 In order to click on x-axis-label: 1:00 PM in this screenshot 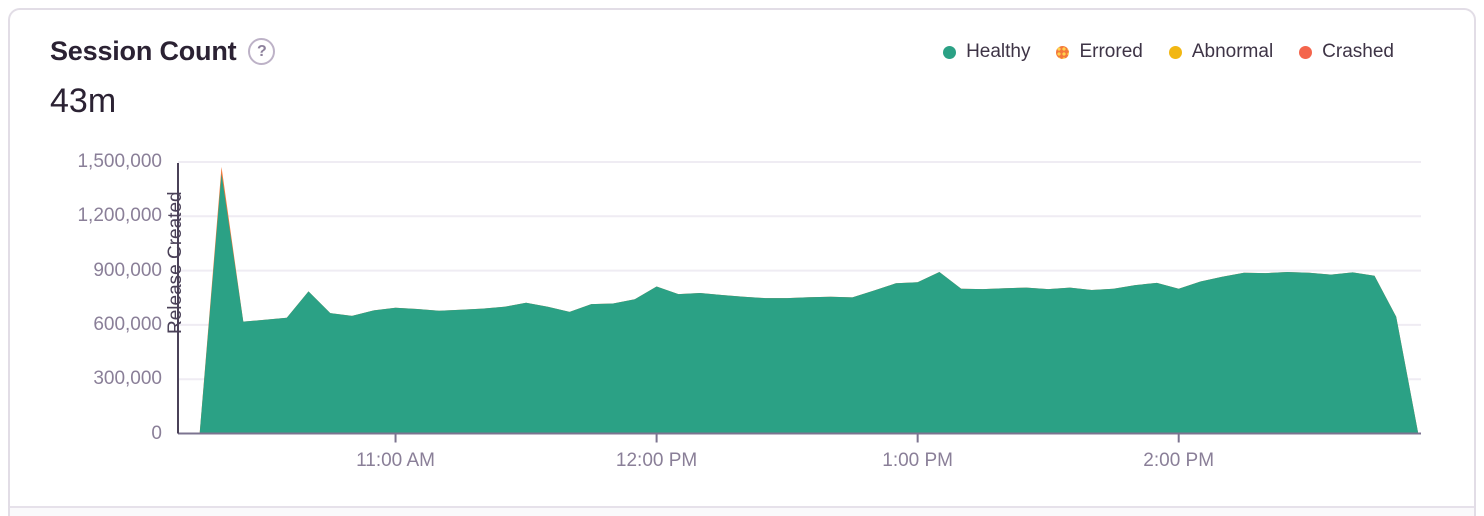, I will do `click(918, 460)`.